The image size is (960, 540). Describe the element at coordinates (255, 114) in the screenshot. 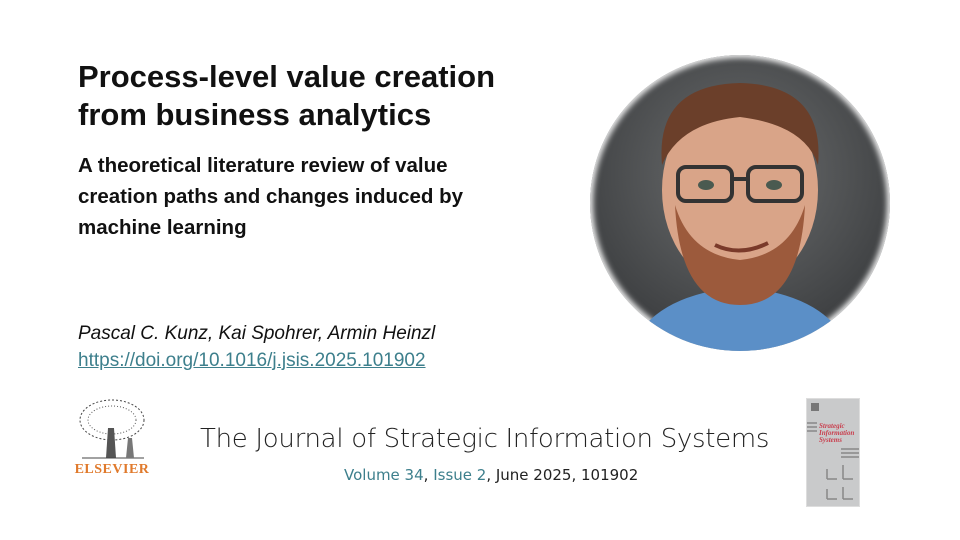

I see `title-line: from business analytics` at that location.